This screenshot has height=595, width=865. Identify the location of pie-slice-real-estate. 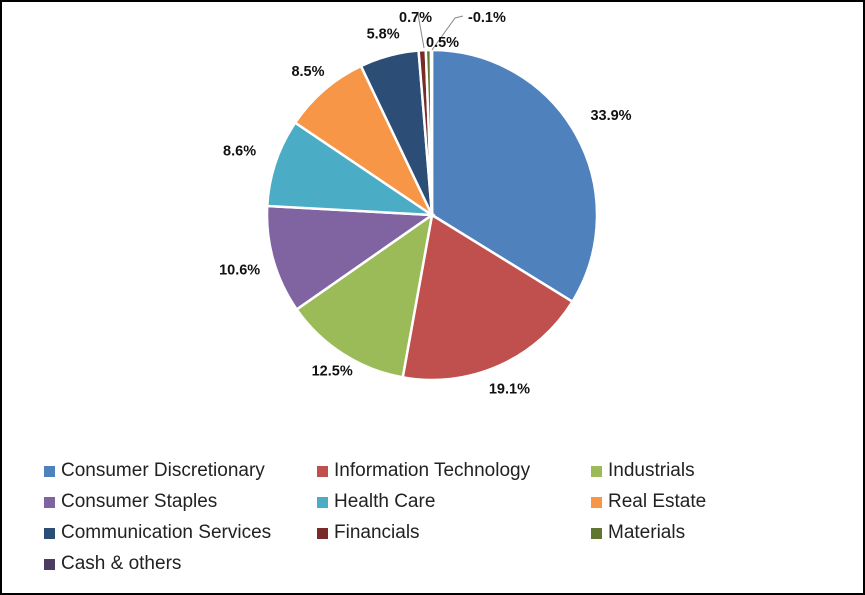
(364, 141).